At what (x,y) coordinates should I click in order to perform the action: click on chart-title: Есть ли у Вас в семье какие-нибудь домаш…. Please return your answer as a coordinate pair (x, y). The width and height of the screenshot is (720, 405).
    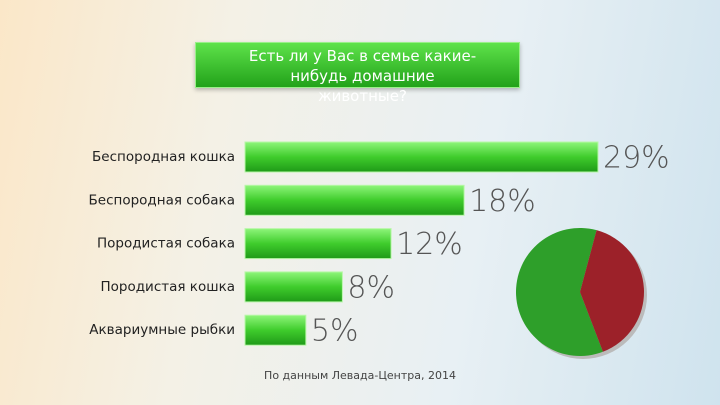
    Looking at the image, I should click on (357, 73).